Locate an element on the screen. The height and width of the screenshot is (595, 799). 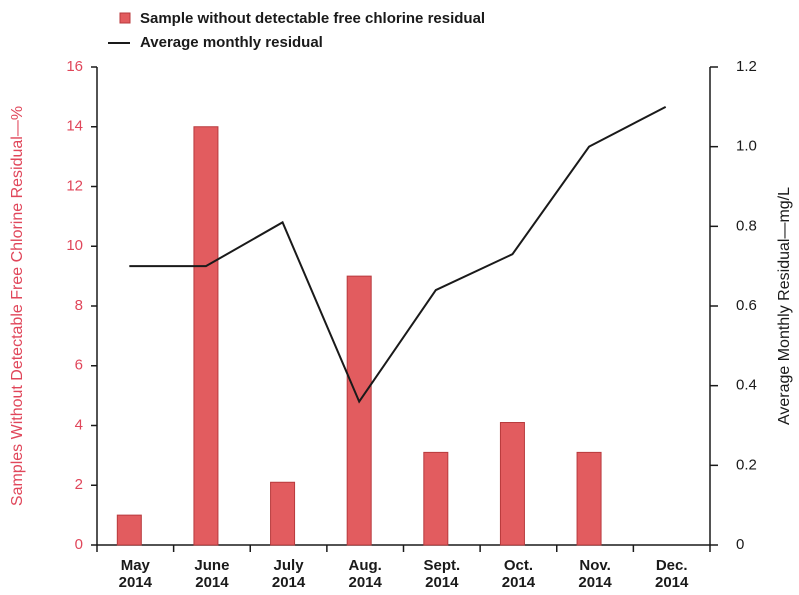
y2-tick-label: 0.6 is located at coordinates (746, 305).